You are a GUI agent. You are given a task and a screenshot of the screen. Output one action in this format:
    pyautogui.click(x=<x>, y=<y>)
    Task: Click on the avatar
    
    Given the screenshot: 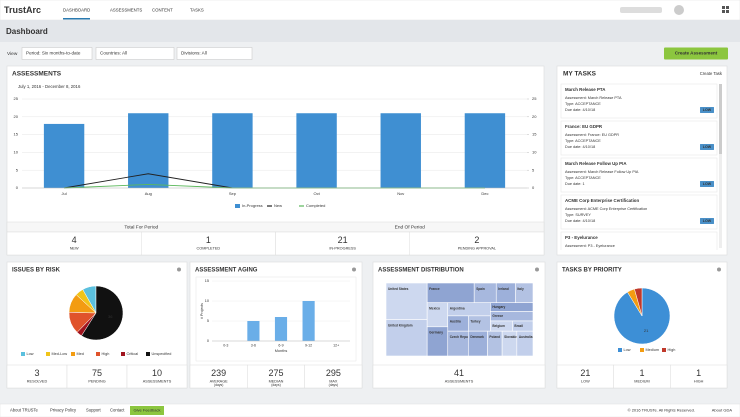 What is the action you would take?
    pyautogui.click(x=679, y=10)
    